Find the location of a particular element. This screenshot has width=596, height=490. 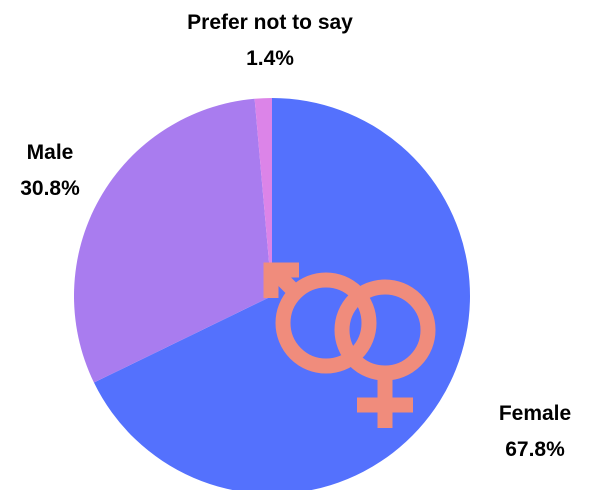

slice-name: Male is located at coordinates (50, 152).